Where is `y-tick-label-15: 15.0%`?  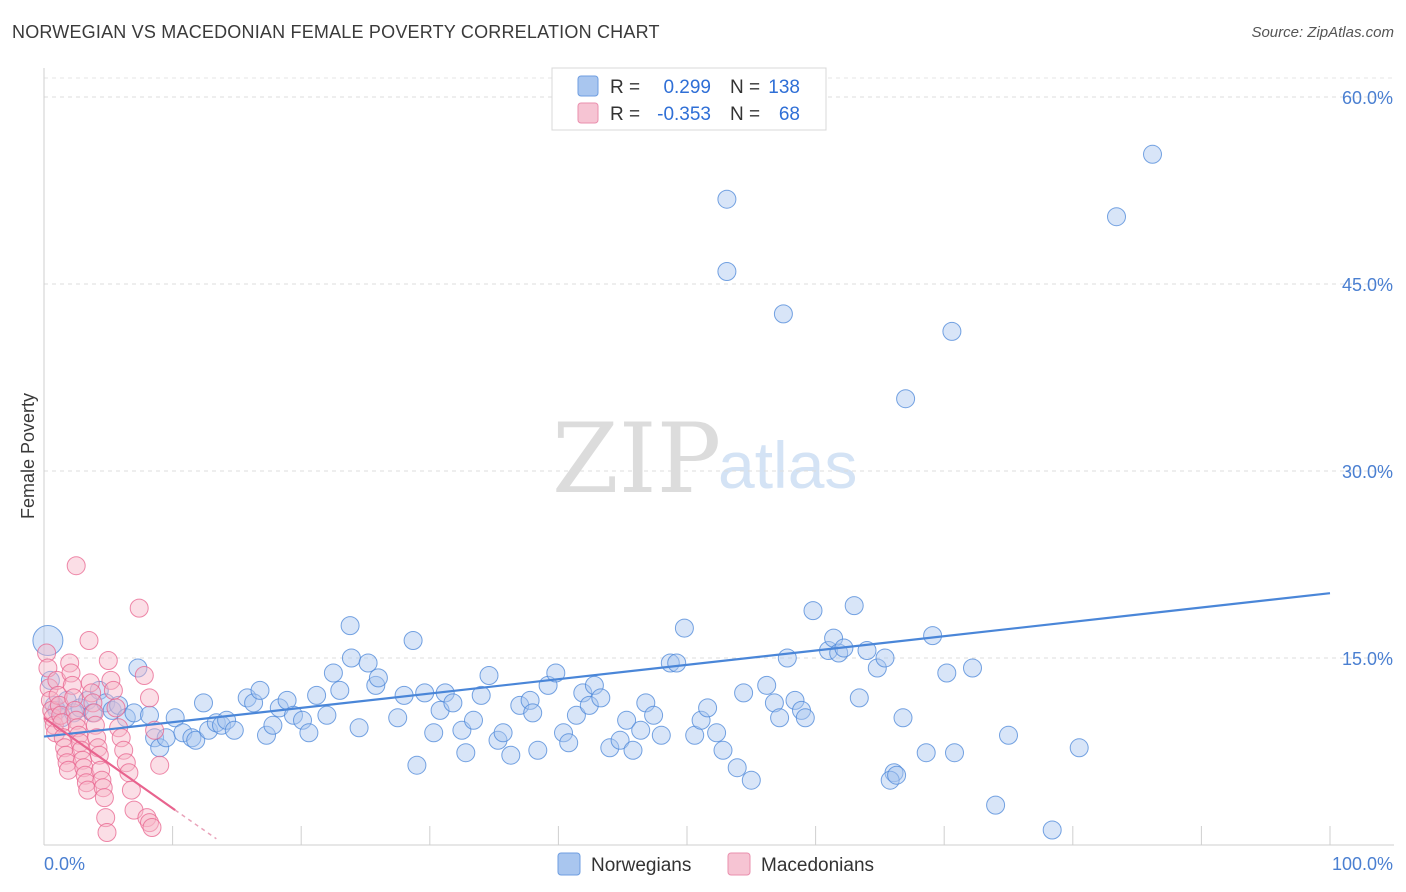 y-tick-label-15: 15.0% is located at coordinates (1367, 659).